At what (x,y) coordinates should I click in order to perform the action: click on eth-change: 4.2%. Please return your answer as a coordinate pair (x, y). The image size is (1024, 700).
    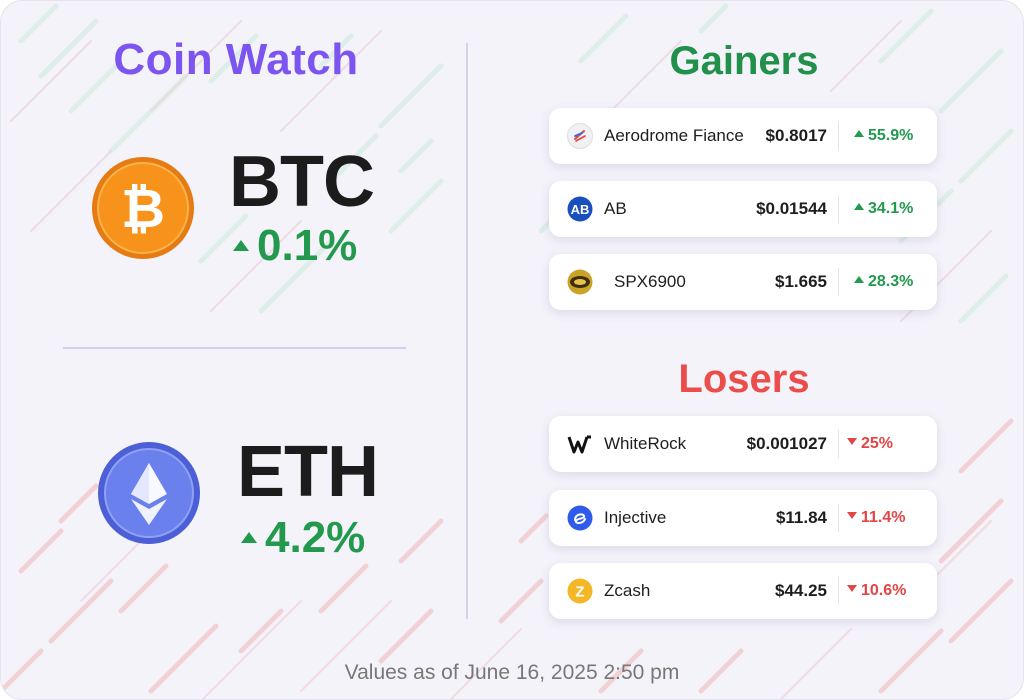
    Looking at the image, I should click on (303, 538).